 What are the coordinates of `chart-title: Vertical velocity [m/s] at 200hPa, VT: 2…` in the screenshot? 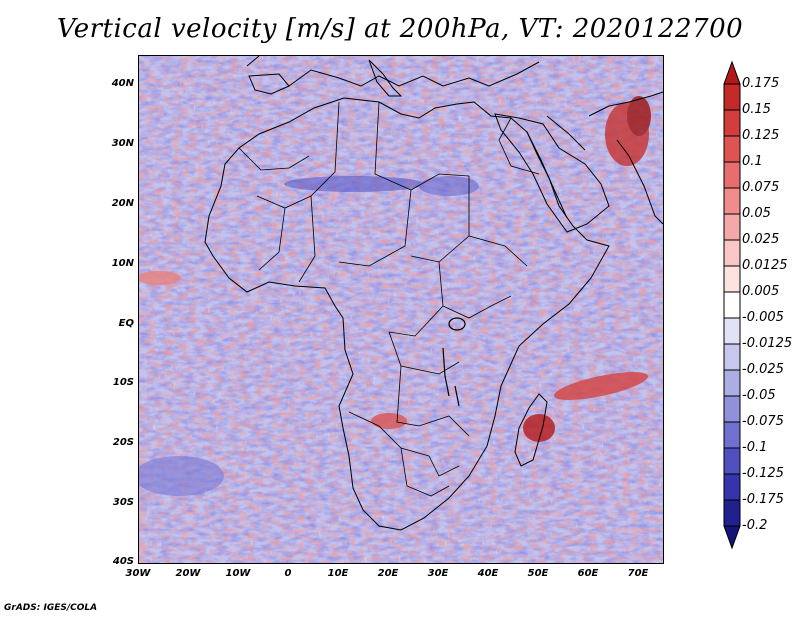 It's located at (400, 29).